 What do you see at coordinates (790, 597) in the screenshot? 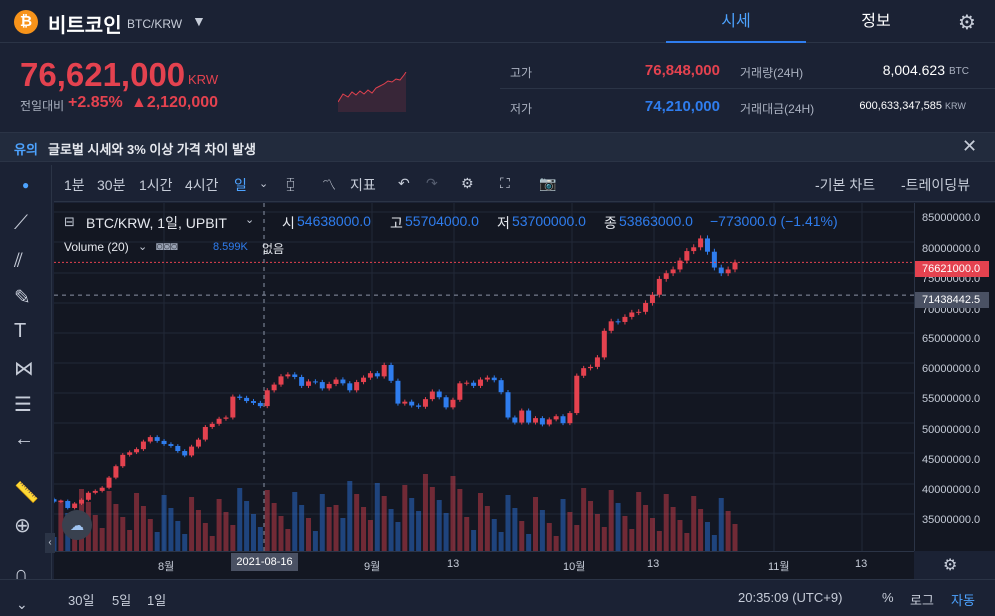
I see `clock-time: 20:35:09 (UTC+9)` at bounding box center [790, 597].